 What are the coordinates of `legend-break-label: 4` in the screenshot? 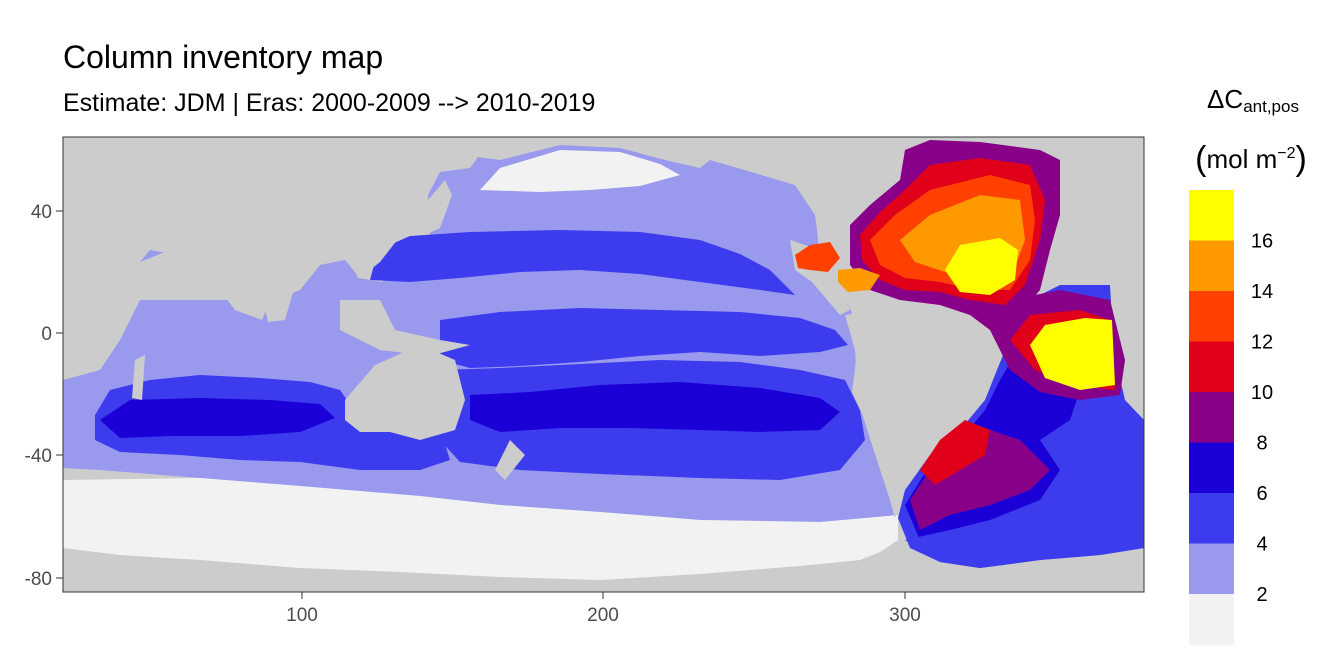 It's located at (1261, 545).